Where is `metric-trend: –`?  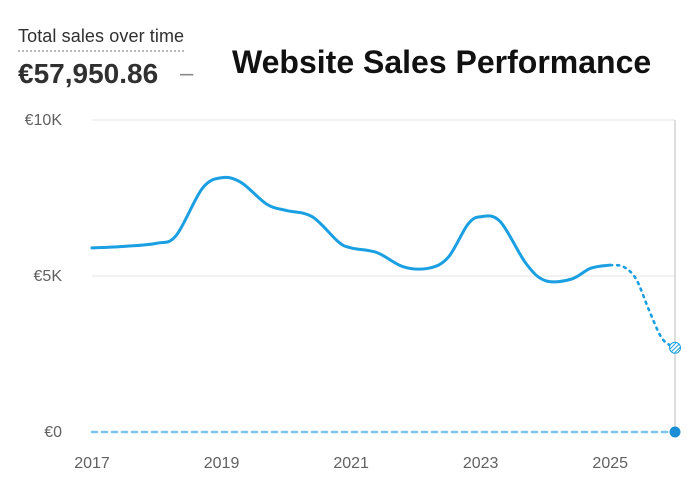 metric-trend: – is located at coordinates (187, 73).